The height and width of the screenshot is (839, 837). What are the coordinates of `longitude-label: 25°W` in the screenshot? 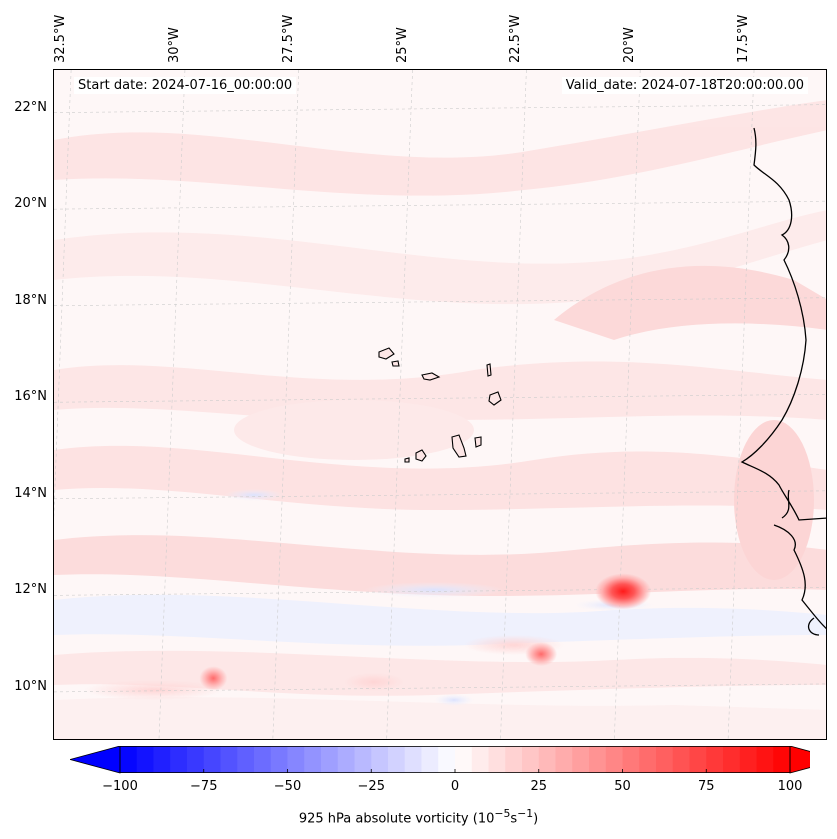 It's located at (402, 45).